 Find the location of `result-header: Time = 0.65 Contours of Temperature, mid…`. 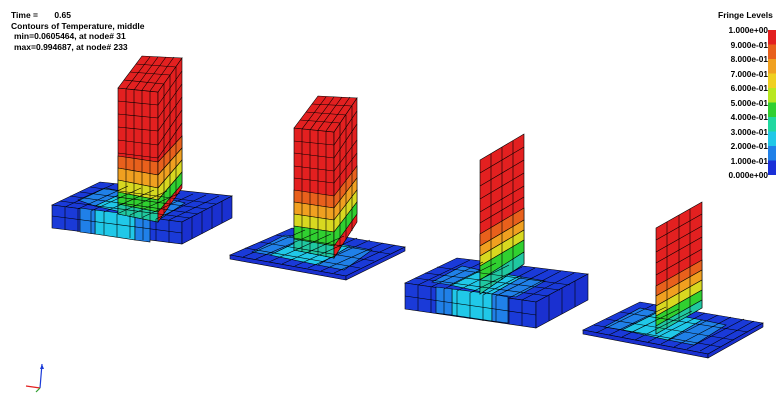

result-header: Time = 0.65 Contours of Temperature, mid… is located at coordinates (78, 31).